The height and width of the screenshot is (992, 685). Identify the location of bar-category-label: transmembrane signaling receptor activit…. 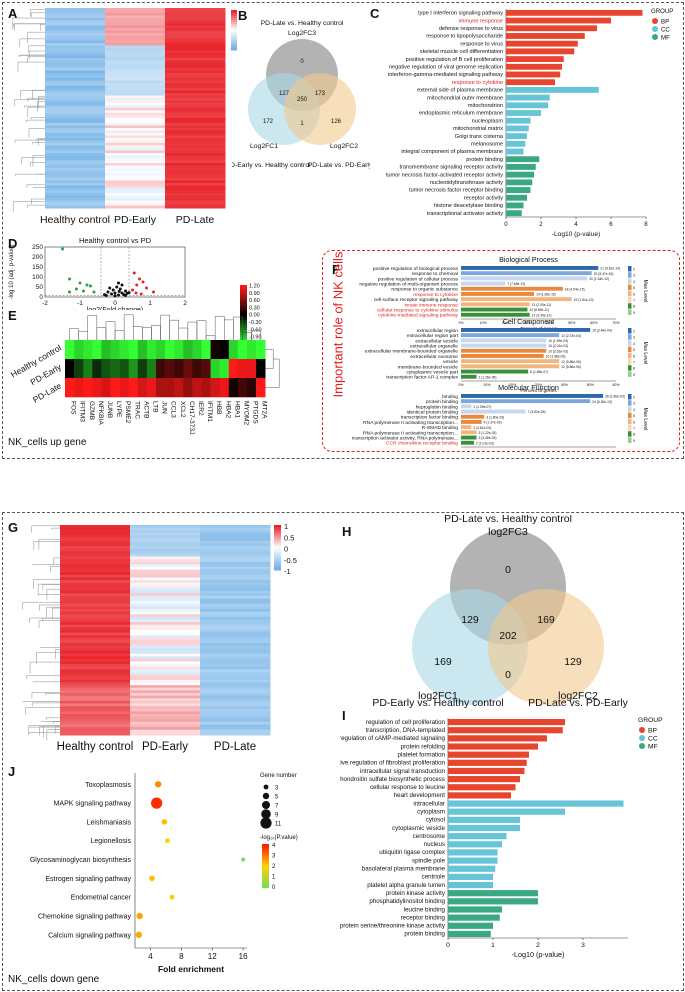
(451, 168).